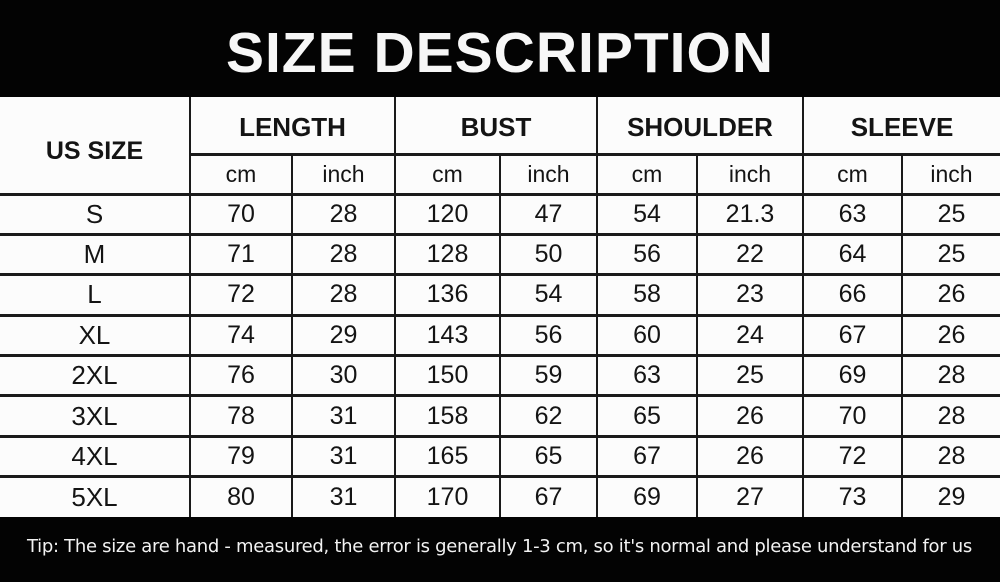 This screenshot has width=1000, height=582. Describe the element at coordinates (448, 174) in the screenshot. I see `unit-header-bust-cm: cm` at that location.